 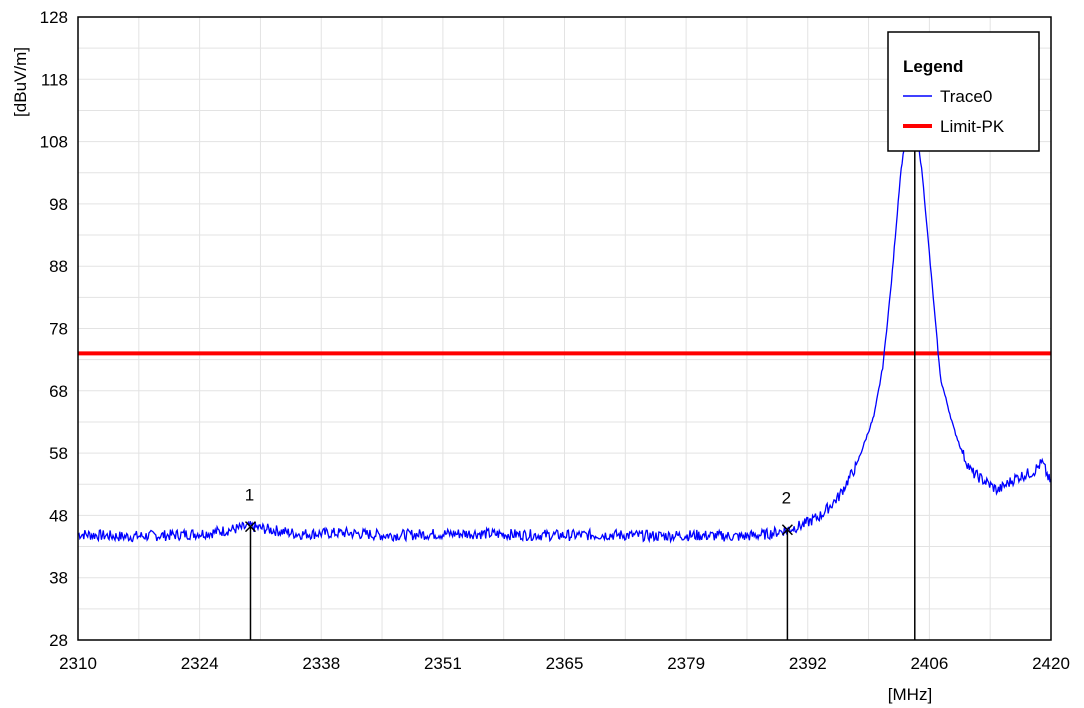 I want to click on x-tick-labels: 2310 2324 2338 2351 2365 2379 2392 2406 2420, so click(x=564, y=663).